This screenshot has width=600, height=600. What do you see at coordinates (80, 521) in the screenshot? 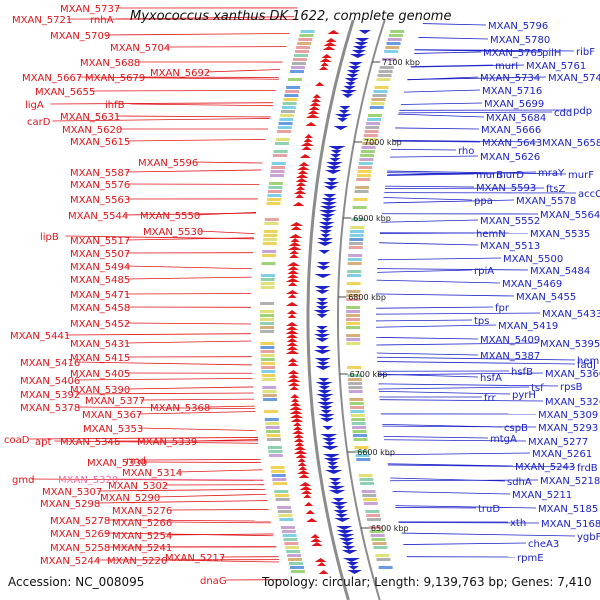
I see `gene-label-left: MXAN_5278` at bounding box center [80, 521].